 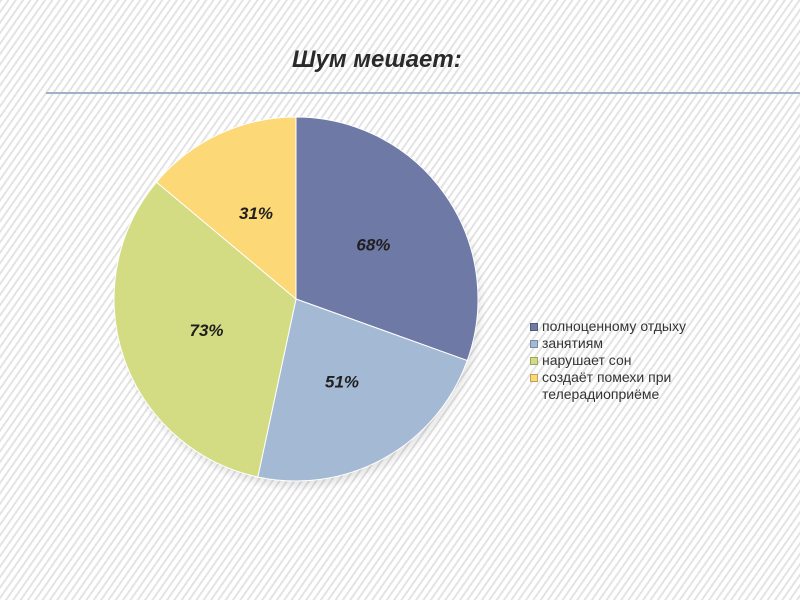 What do you see at coordinates (587, 360) in the screenshot?
I see `legend-label-3: нарушает сон` at bounding box center [587, 360].